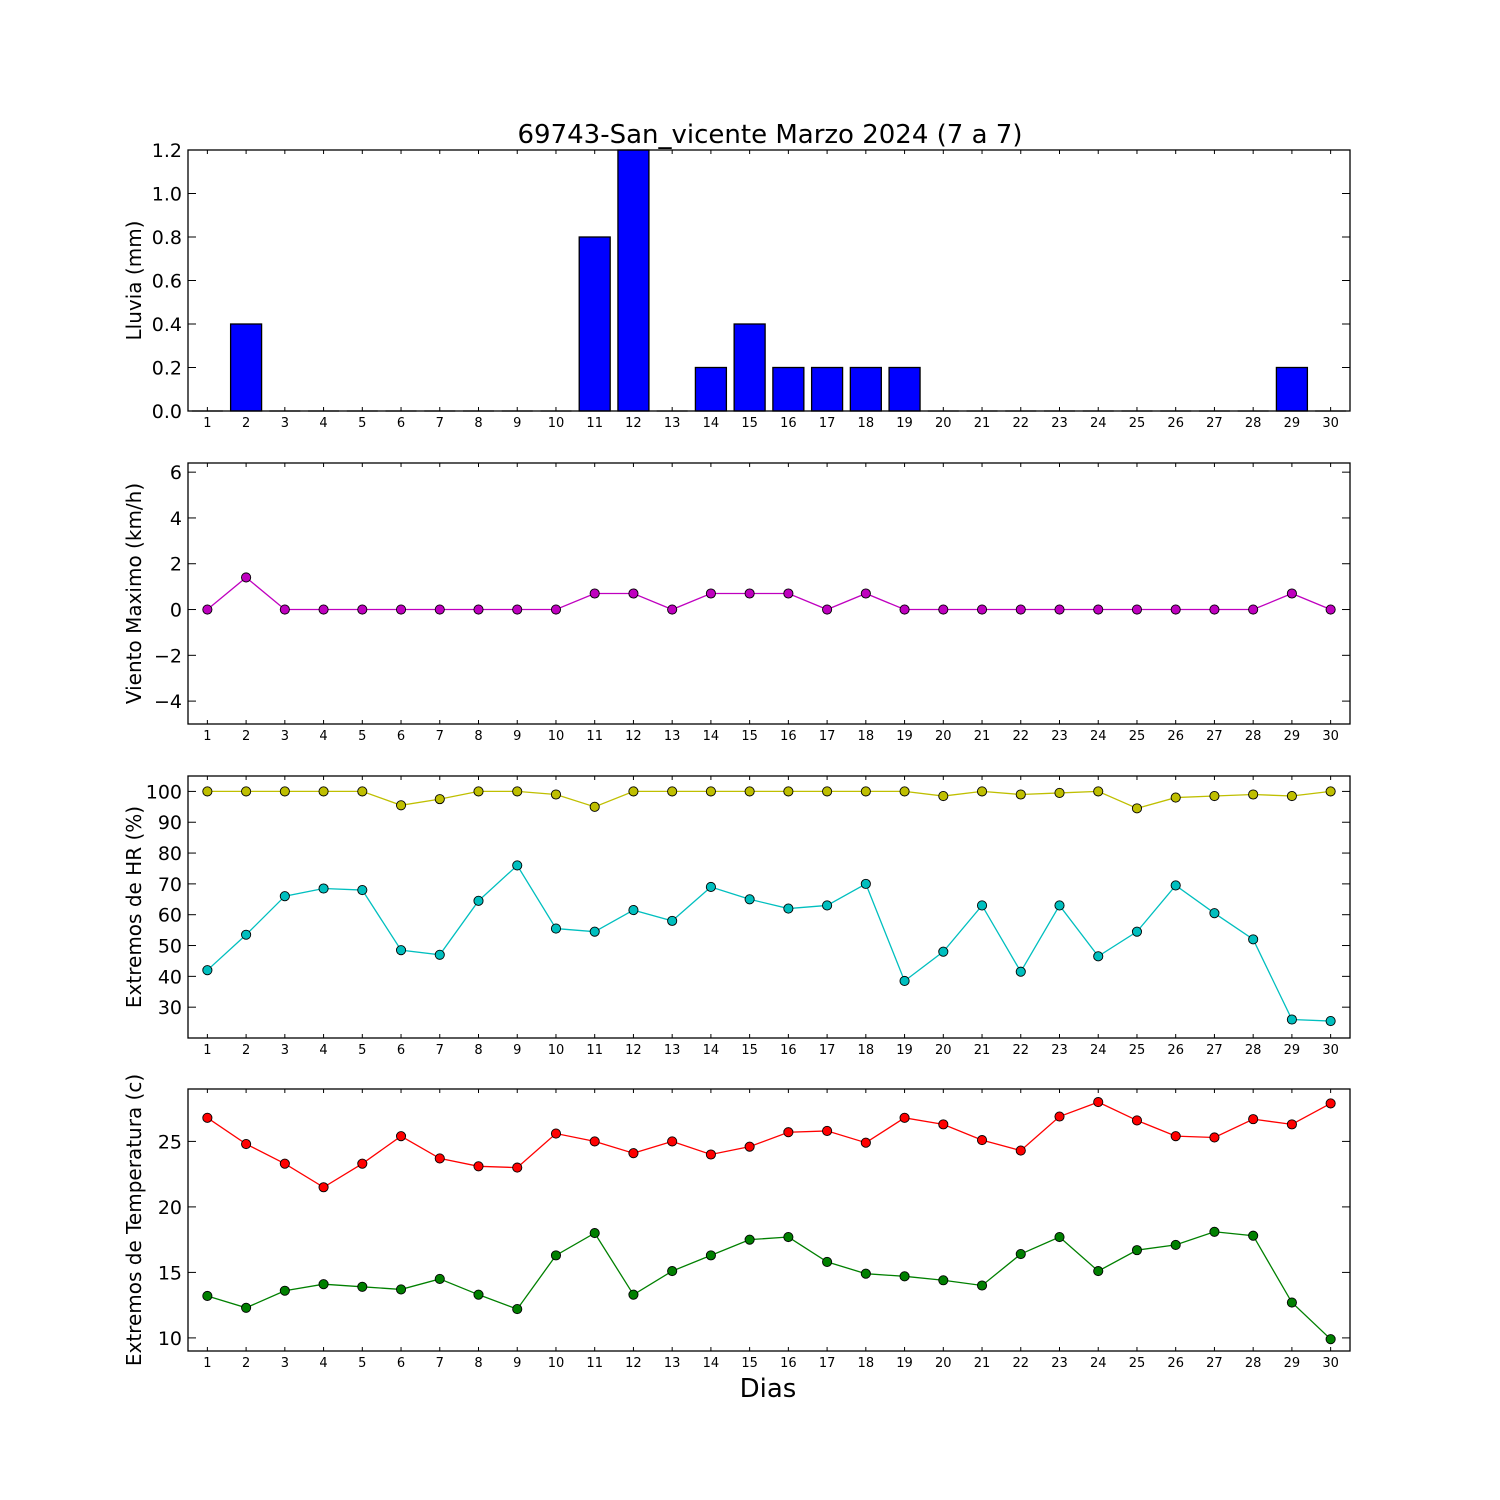  Describe the element at coordinates (769, 1145) in the screenshot. I see `temp-max-line` at that location.